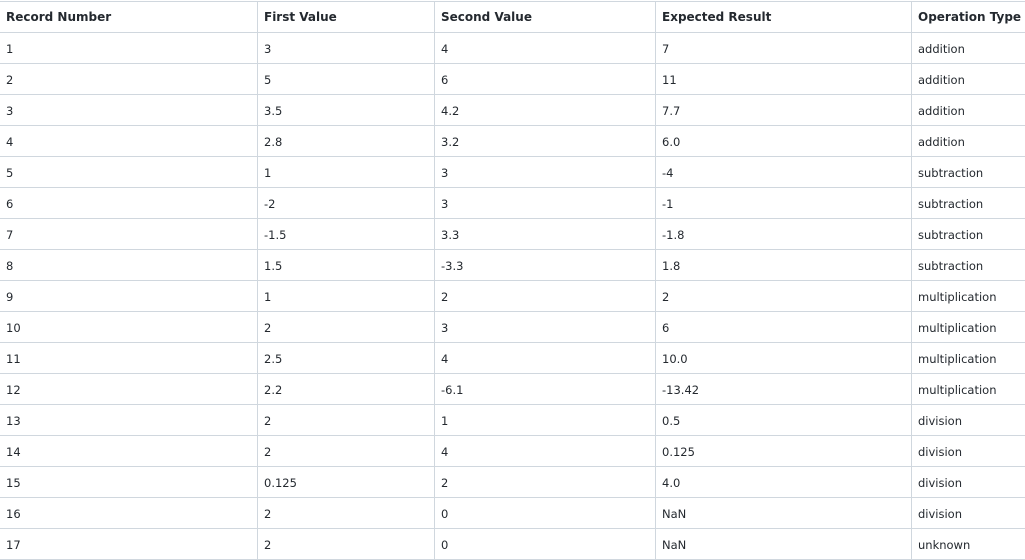 This screenshot has height=560, width=1025. Describe the element at coordinates (346, 234) in the screenshot. I see `cell-first-value: -1.5` at that location.